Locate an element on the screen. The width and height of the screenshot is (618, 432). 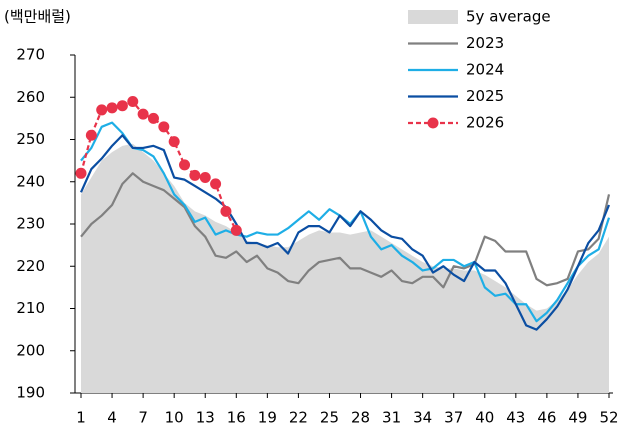
legend-label: 5y average is located at coordinates (508, 17).